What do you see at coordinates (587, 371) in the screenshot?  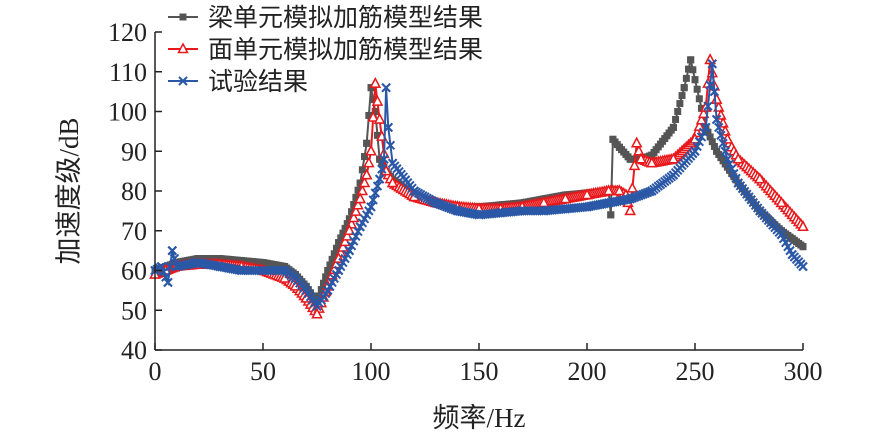 I see `x-tick-label: 200` at bounding box center [587, 371].